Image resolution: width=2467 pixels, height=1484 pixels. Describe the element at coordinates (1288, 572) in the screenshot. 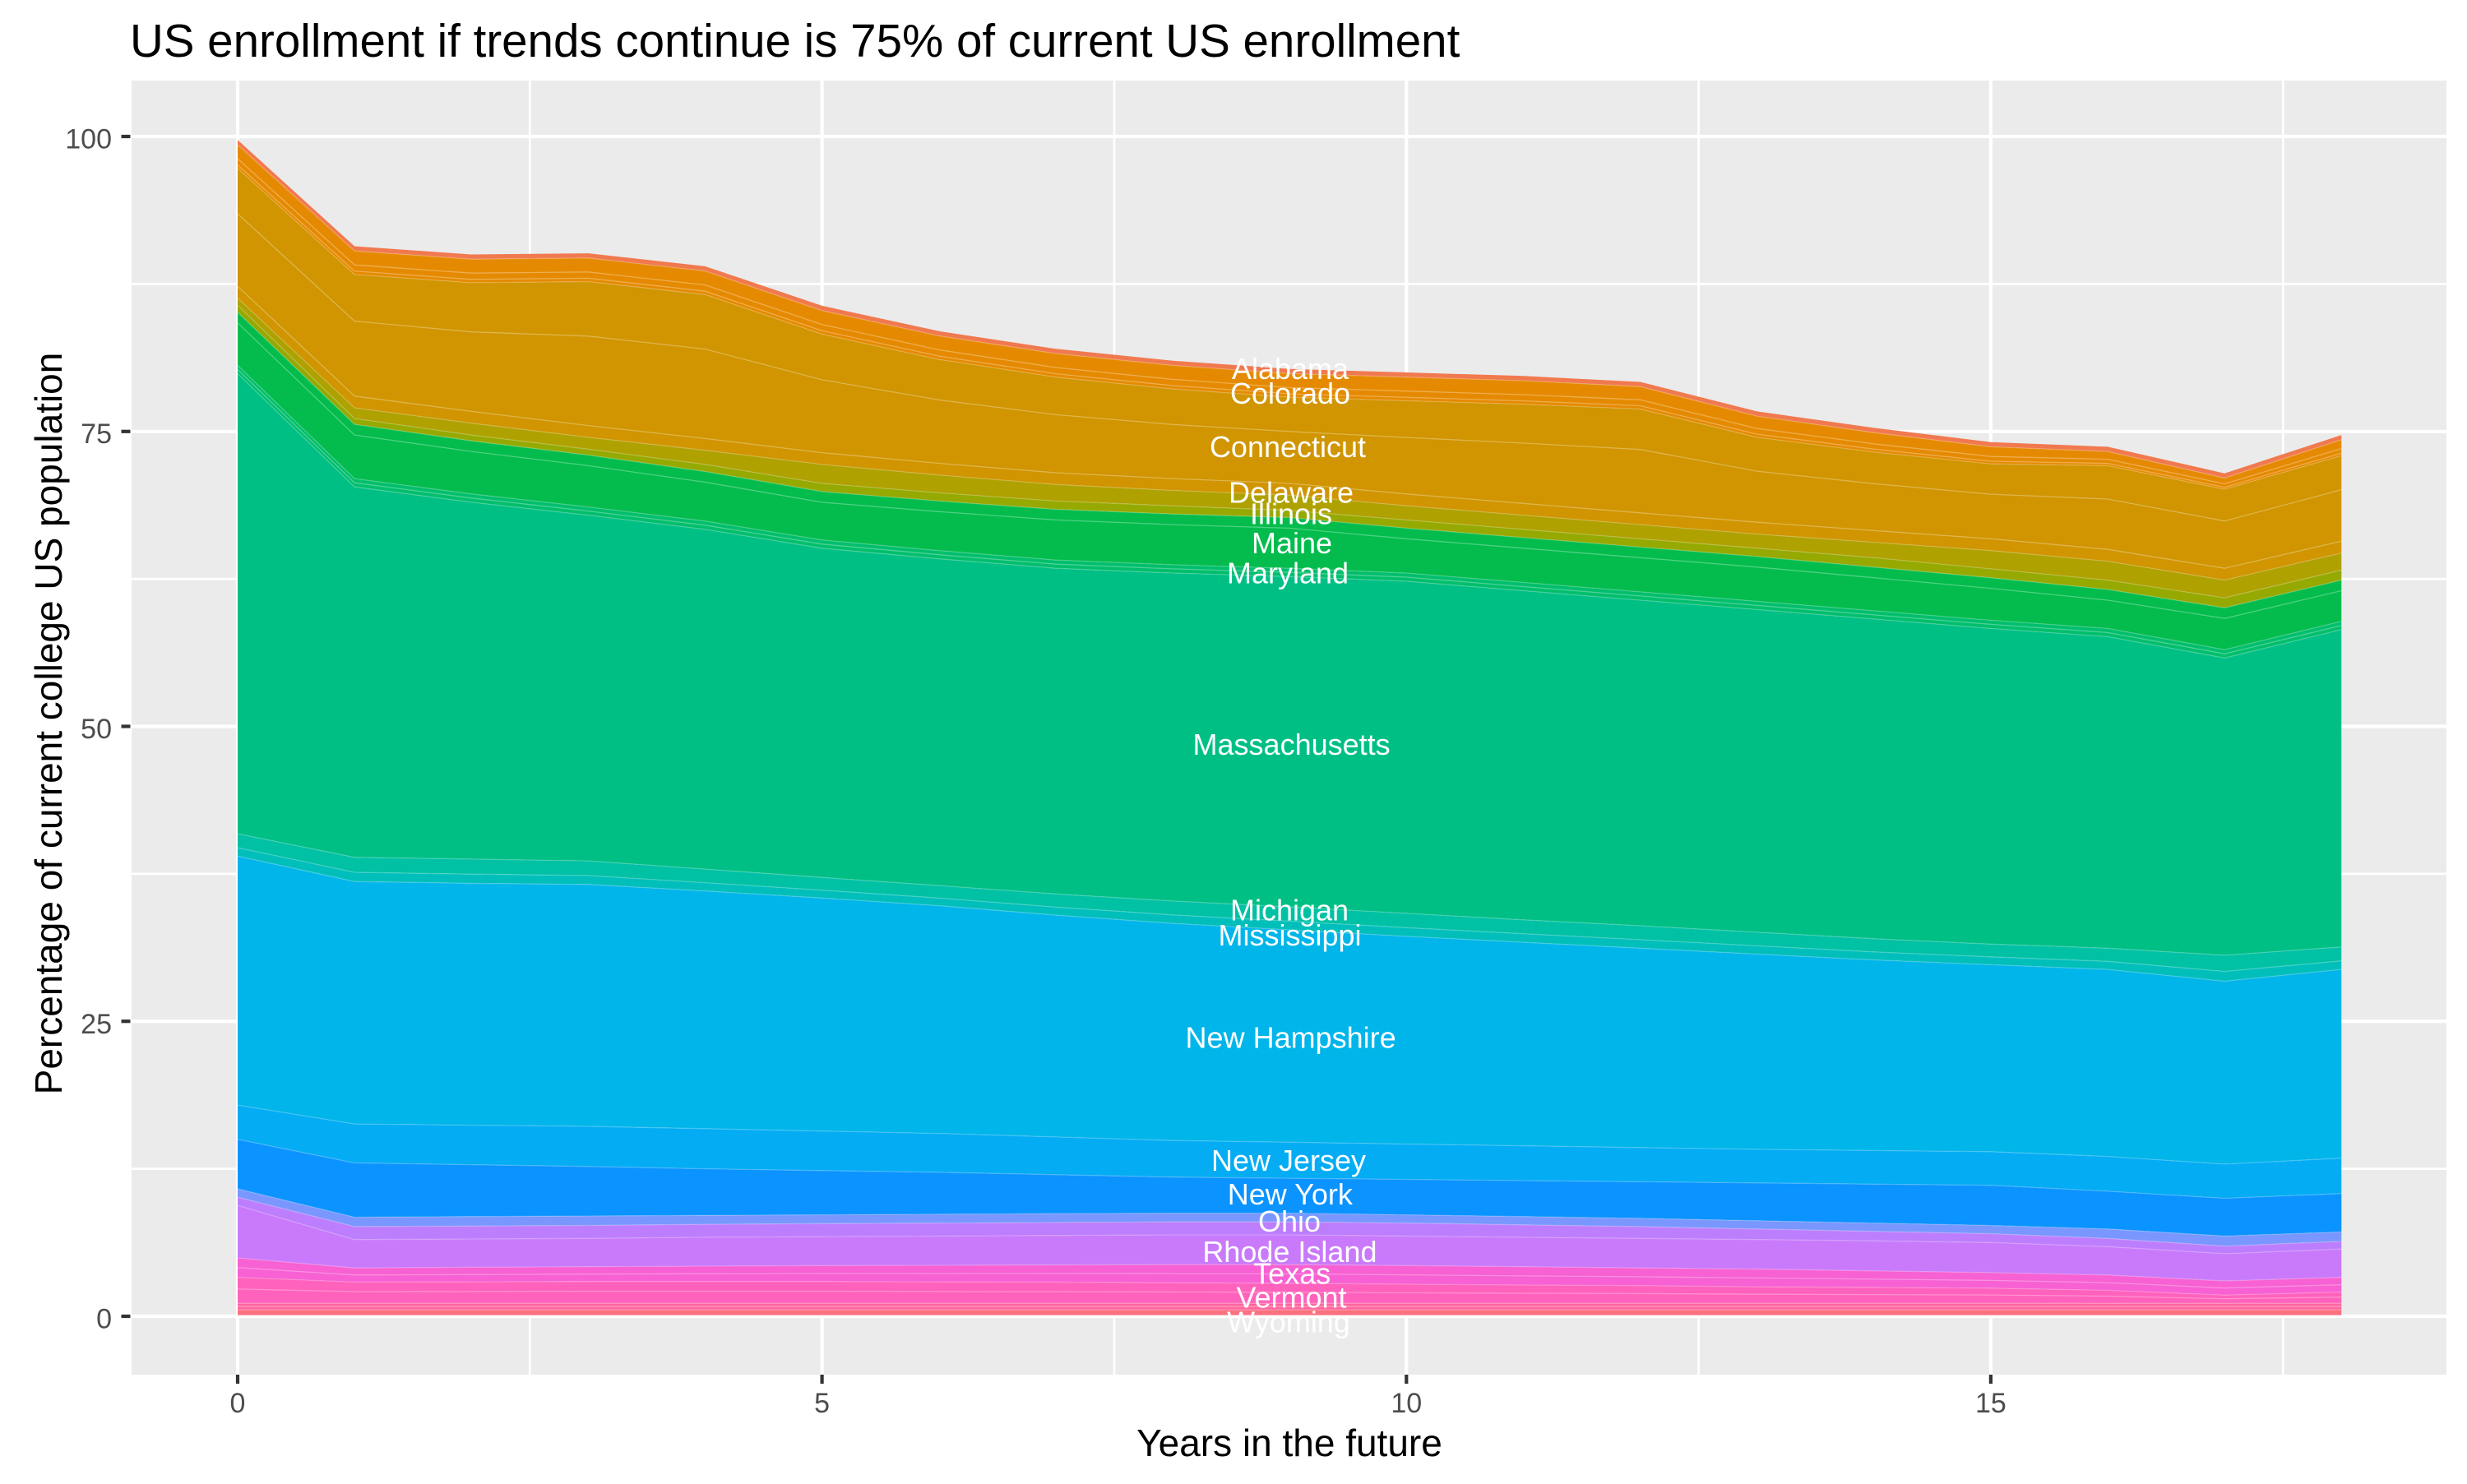

I see `svg-text: Maryland` at that location.